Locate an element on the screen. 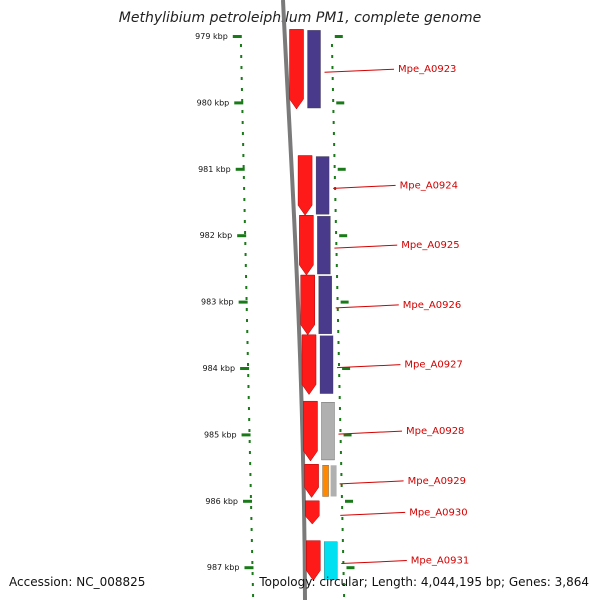  genome-backbone is located at coordinates (294, 300).